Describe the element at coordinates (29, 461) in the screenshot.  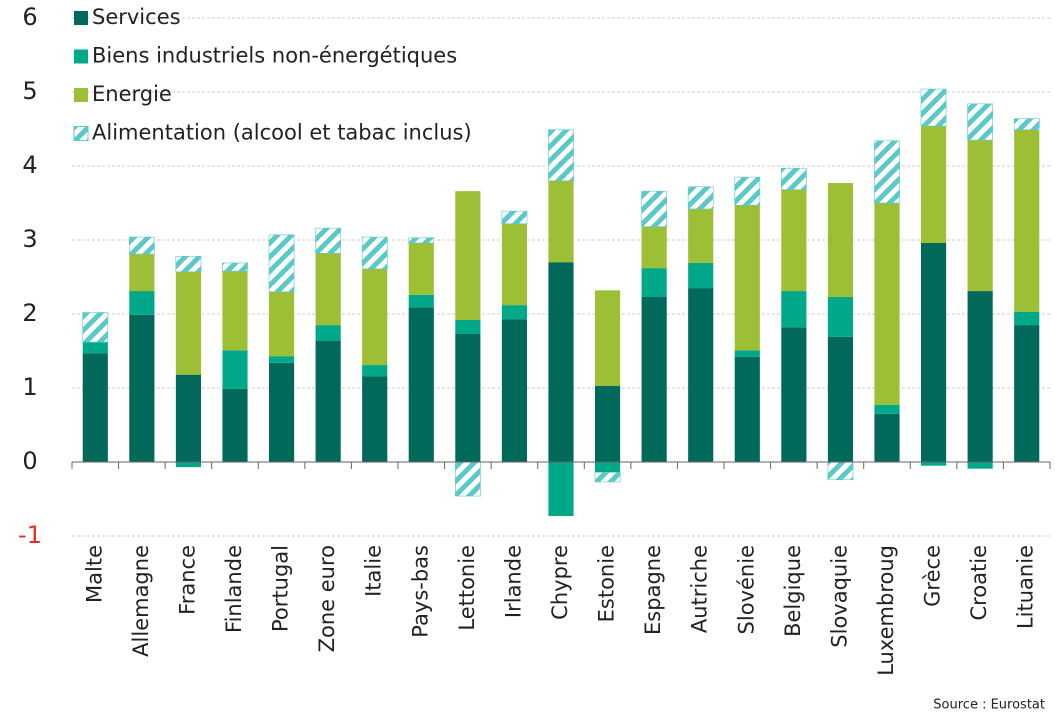
I see `y-tick-label: 0` at that location.